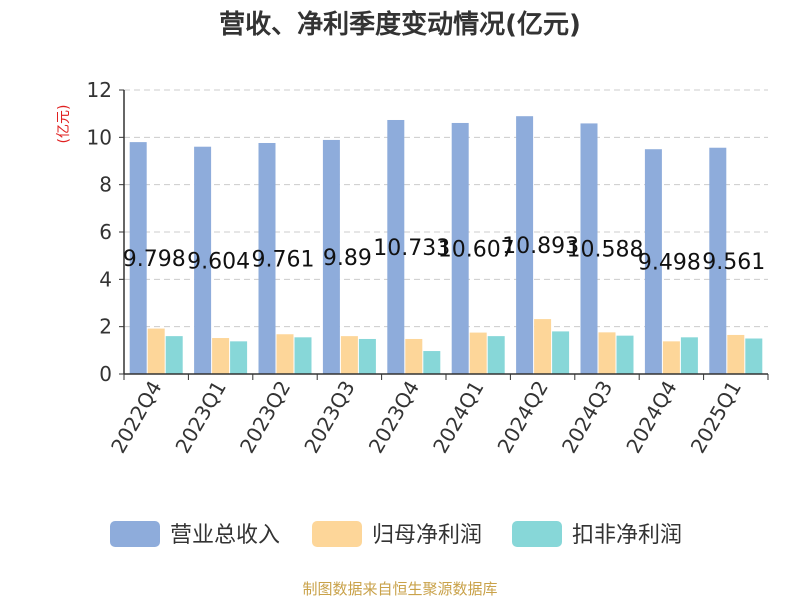 The image size is (800, 600). I want to click on y-tick-label: 10, so click(99, 137).